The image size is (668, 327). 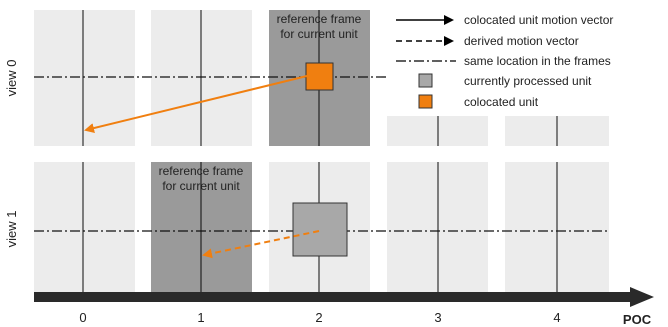 I want to click on ref-frame-label-v1-line1: reference frame, so click(x=201, y=171).